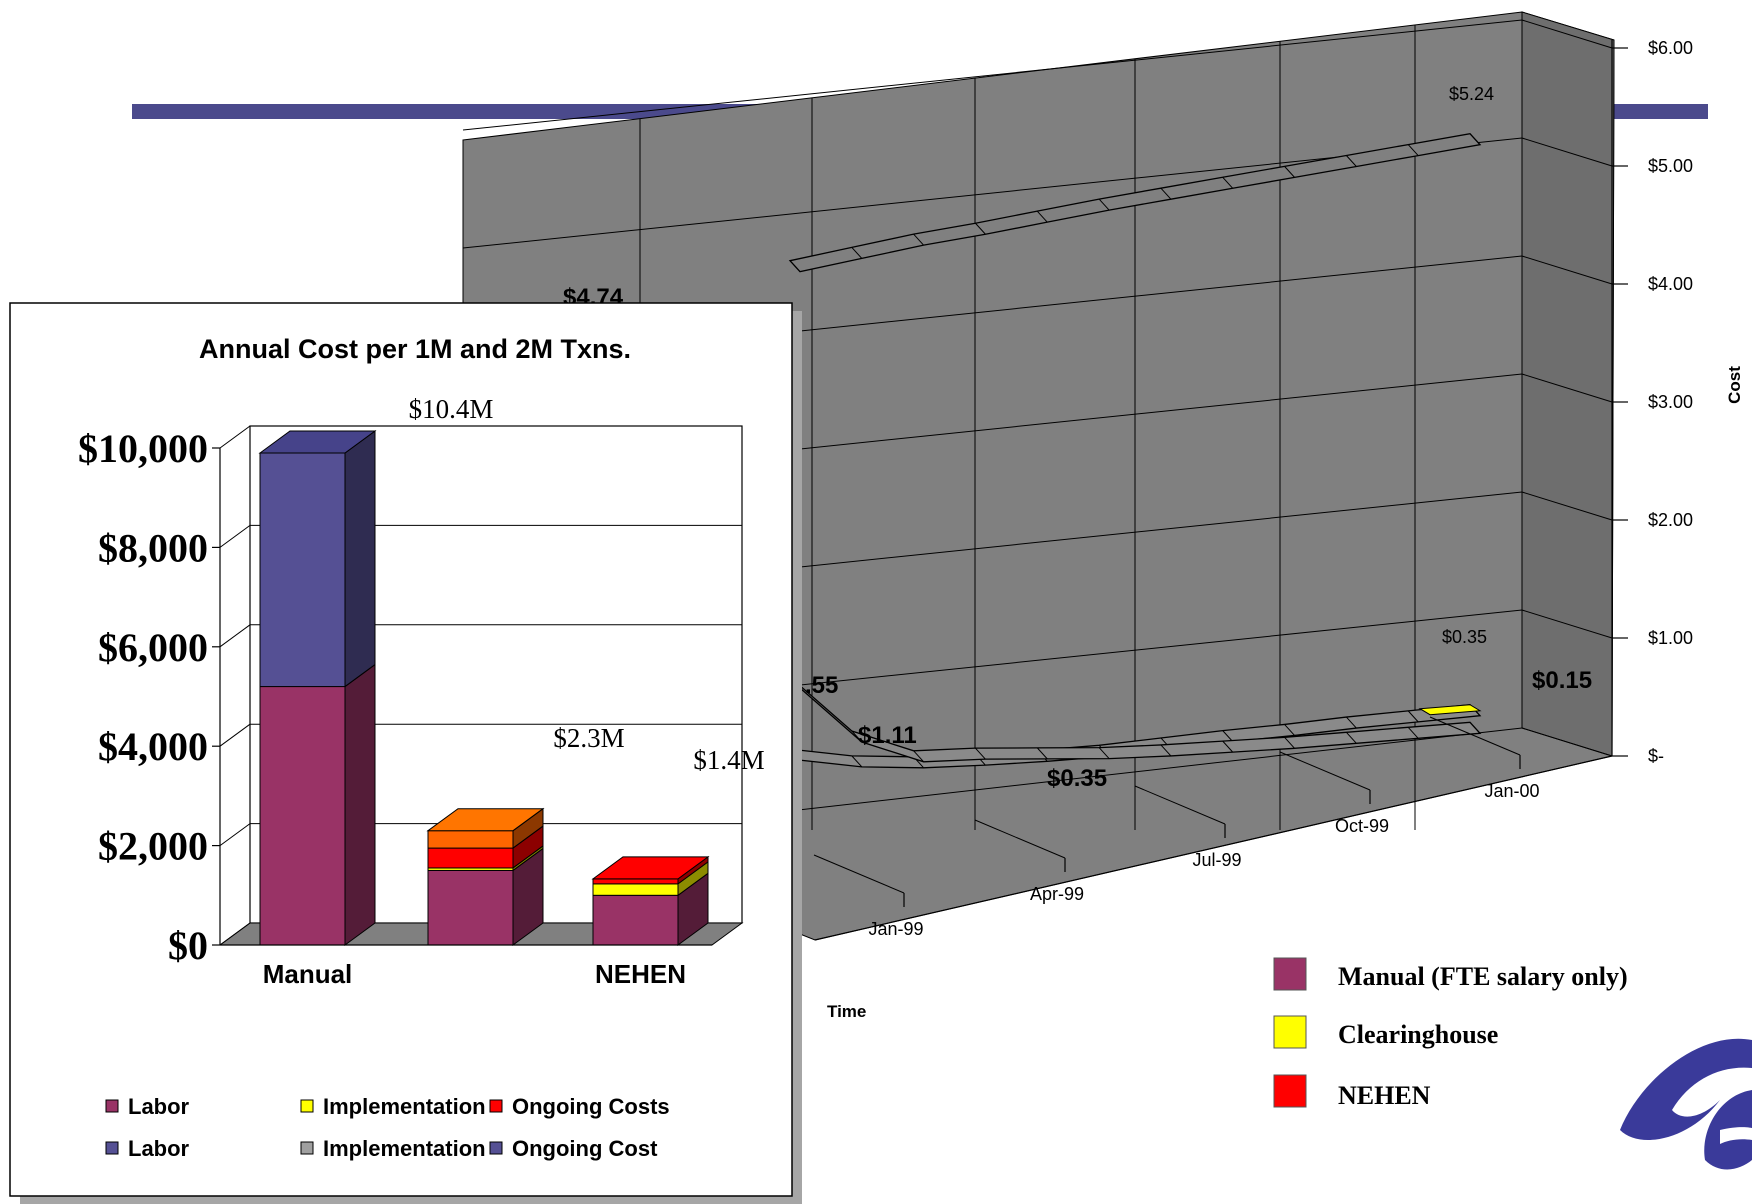  What do you see at coordinates (1077, 778) in the screenshot?
I see `annotation-mid: $0.35` at bounding box center [1077, 778].